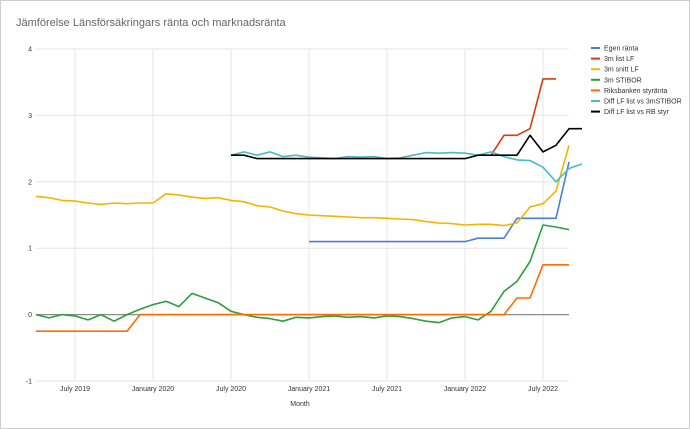 Image resolution: width=690 pixels, height=429 pixels. What do you see at coordinates (619, 59) in the screenshot?
I see `legend-label: 3m list LF` at bounding box center [619, 59].